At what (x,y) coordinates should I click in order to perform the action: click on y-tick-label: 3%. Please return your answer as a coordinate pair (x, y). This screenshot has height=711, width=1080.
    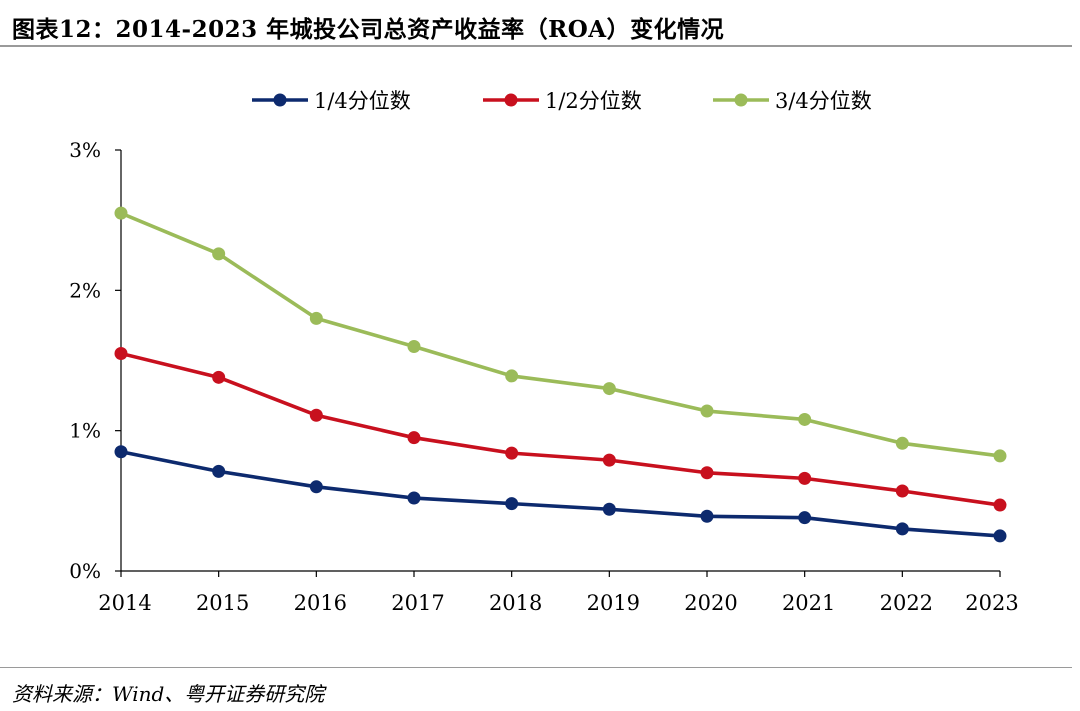
    Looking at the image, I should click on (85, 150).